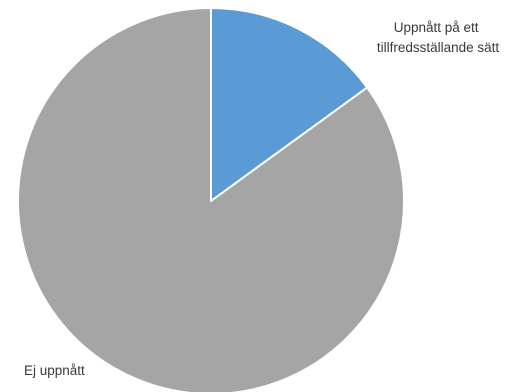  I want to click on slice-label-not-achieved-line-1: Ej uppnått, so click(54, 370).